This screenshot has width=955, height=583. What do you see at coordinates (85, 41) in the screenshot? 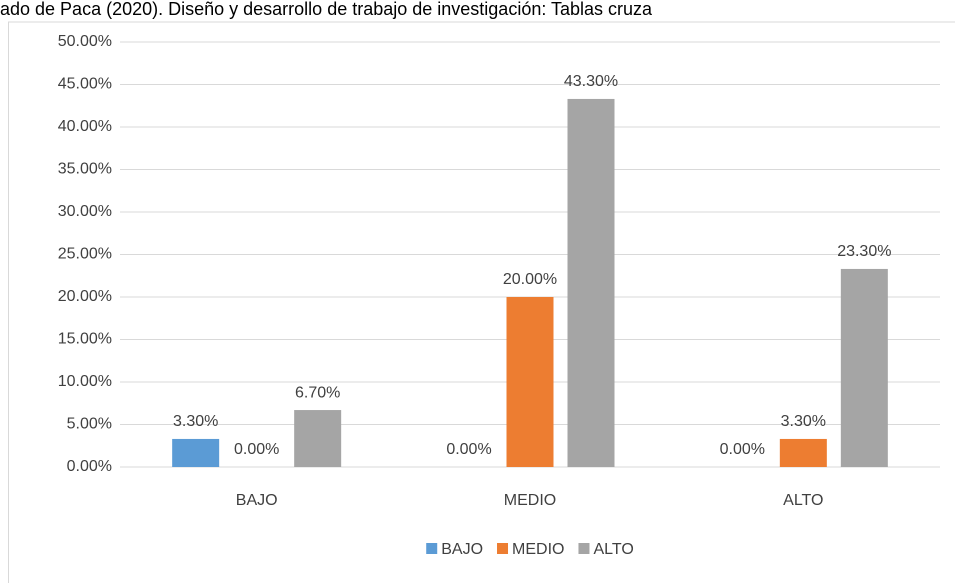
I see `y-tick-label: 50.00%` at bounding box center [85, 41].